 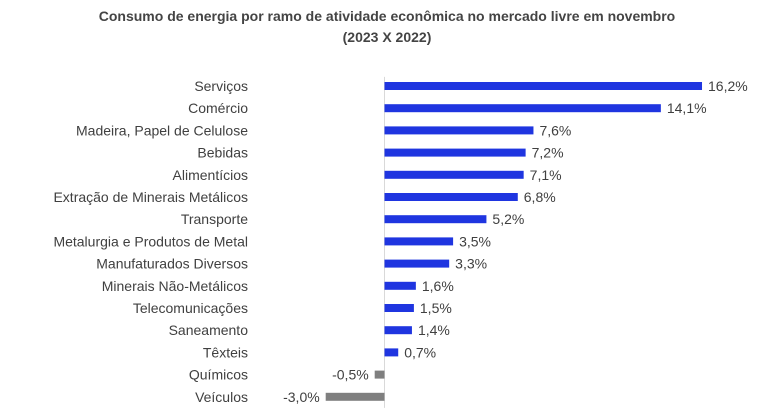 I want to click on data-label-extracao-de-minerais-metalicos: 6,8%, so click(x=540, y=197).